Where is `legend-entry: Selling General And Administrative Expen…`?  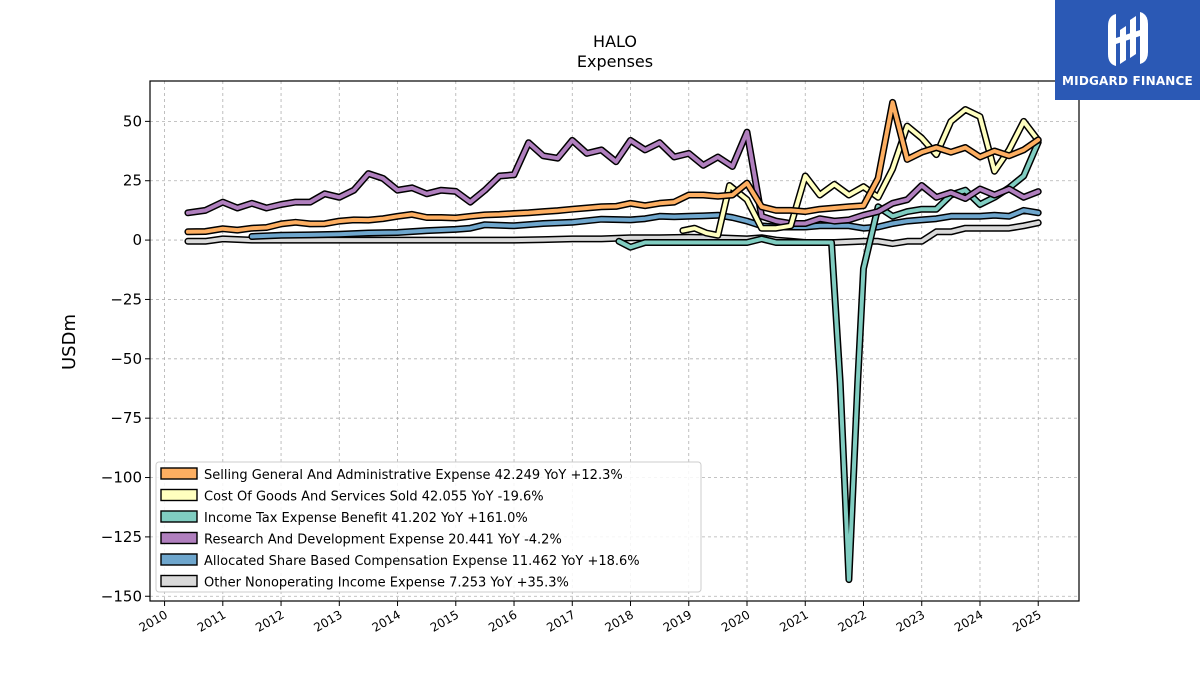 legend-entry: Selling General And Administrative Expen… is located at coordinates (413, 475).